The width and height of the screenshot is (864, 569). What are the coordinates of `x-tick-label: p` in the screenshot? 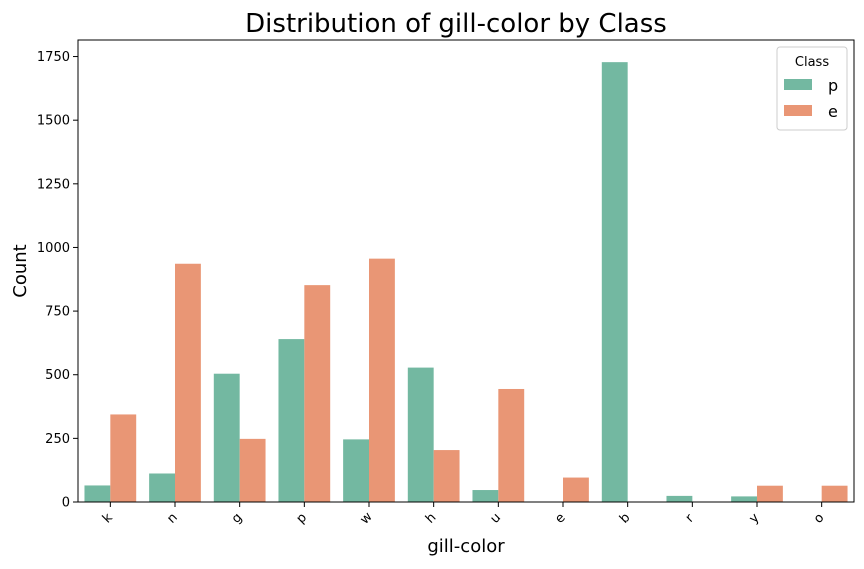 It's located at (302, 518).